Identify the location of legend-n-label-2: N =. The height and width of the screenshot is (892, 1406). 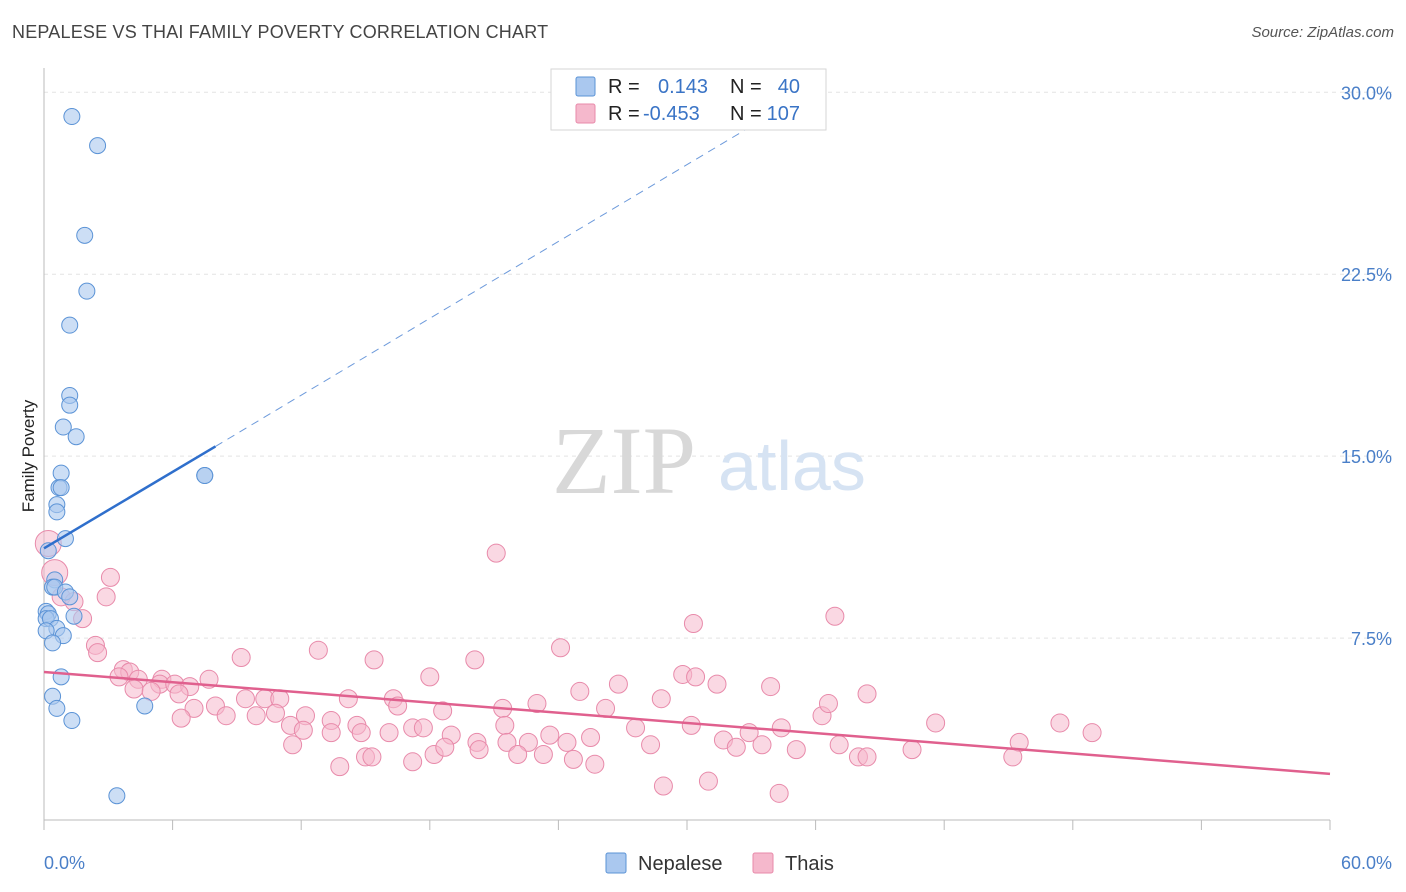
(746, 114).